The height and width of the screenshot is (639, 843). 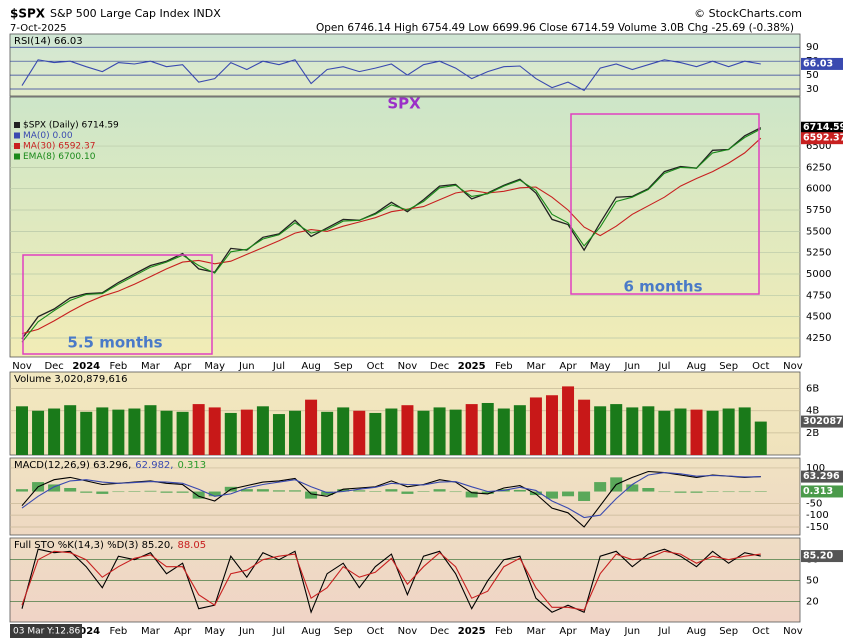 What do you see at coordinates (151, 631) in the screenshot?
I see `x-tick-label: Mar` at bounding box center [151, 631].